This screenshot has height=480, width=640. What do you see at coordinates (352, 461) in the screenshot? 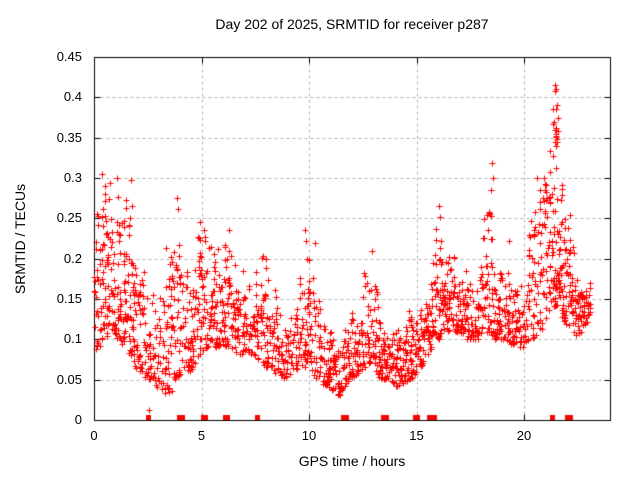
I see `x-axis-label: GPS time / hours` at bounding box center [352, 461].